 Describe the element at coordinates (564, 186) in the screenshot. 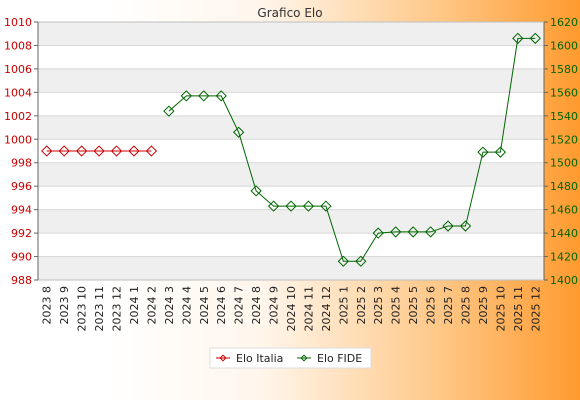

I see `right-axis-tick-label: 1480` at that location.